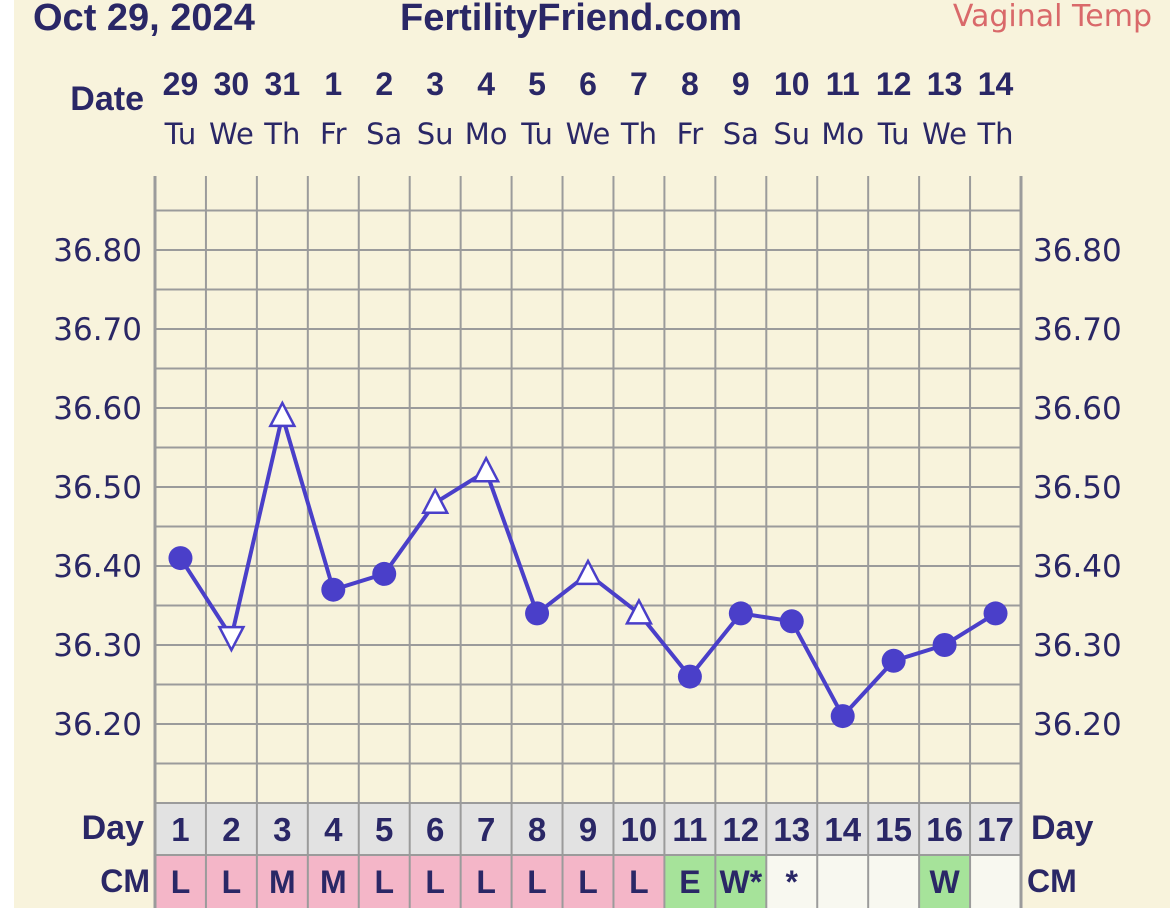  Describe the element at coordinates (97, 330) in the screenshot. I see `y-tick-label-left: 36.70` at that location.